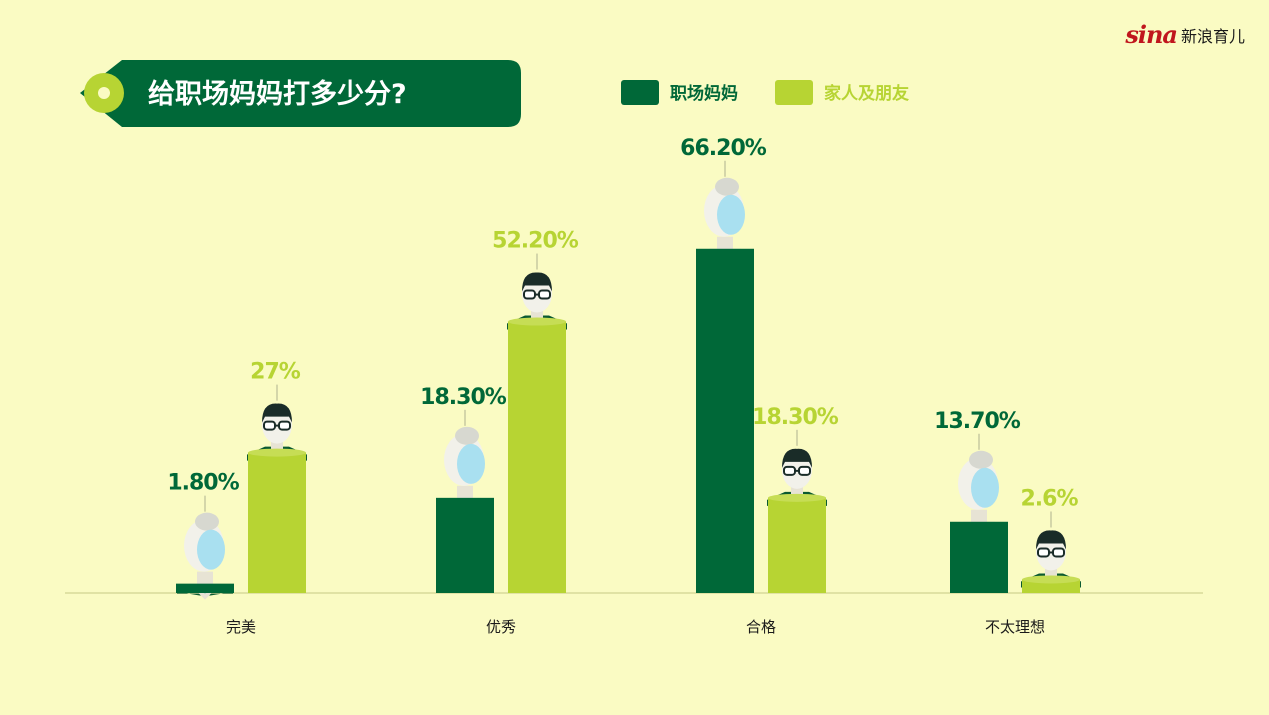  I want to click on bar-group-family-friends: 18.30%, so click(796, 499).